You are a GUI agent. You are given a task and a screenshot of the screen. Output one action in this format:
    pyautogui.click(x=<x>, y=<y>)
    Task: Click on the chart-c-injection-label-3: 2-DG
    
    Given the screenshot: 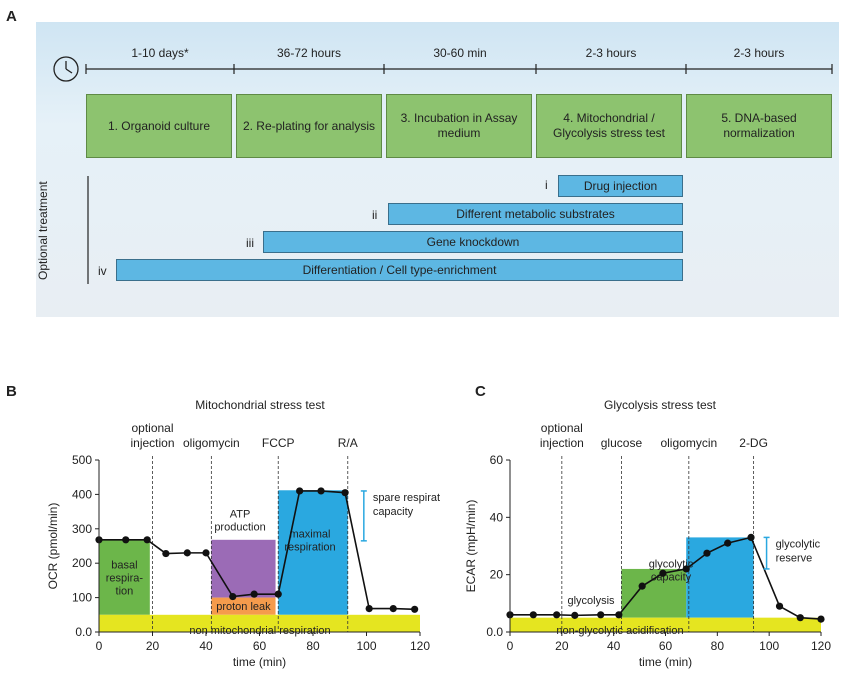 What is the action you would take?
    pyautogui.click(x=753, y=443)
    